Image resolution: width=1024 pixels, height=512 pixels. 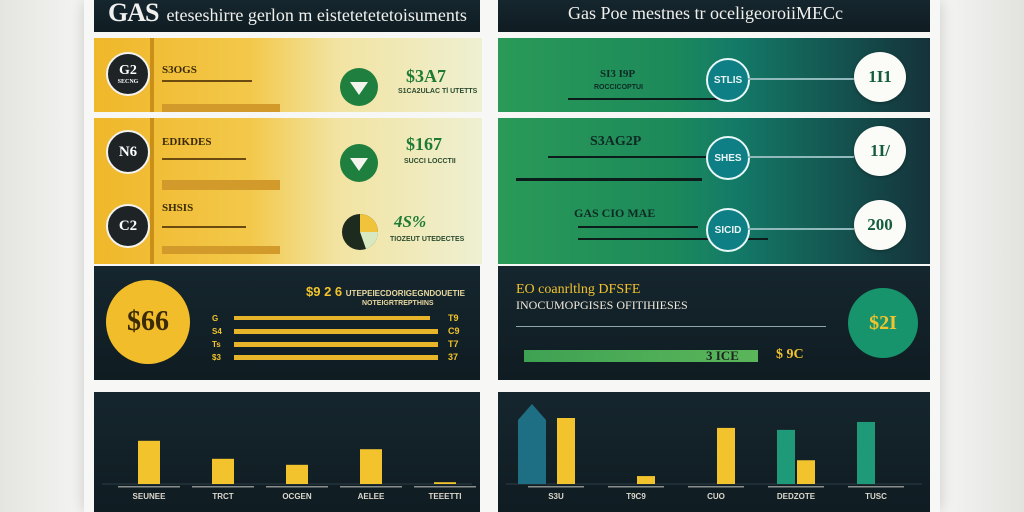 What do you see at coordinates (288, 228) in the screenshot?
I see `yellow-row-3: C2 SHSIS 4S% TIOZEUT UTEDECTES` at bounding box center [288, 228].